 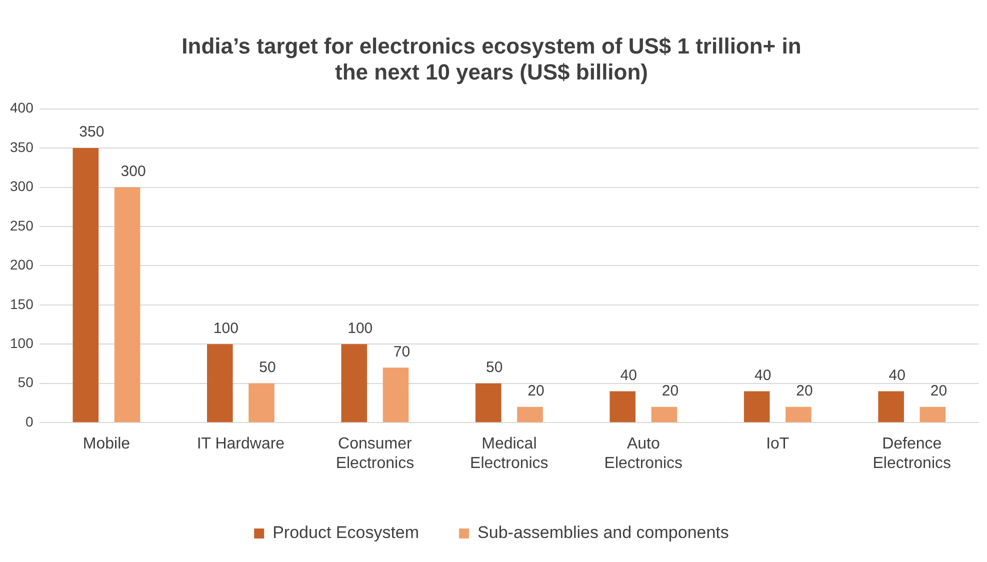 I want to click on y-tick-label: 0, so click(x=30, y=421).